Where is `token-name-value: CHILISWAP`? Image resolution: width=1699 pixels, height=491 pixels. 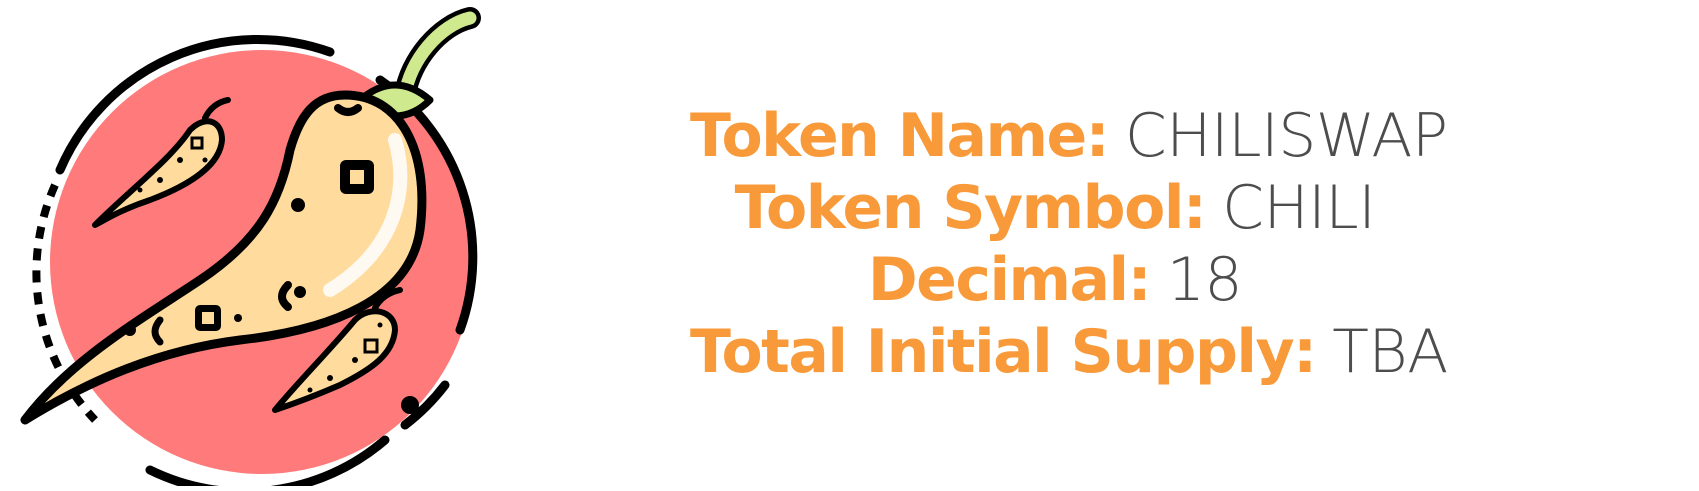 token-name-value: CHILISWAP is located at coordinates (1286, 136).